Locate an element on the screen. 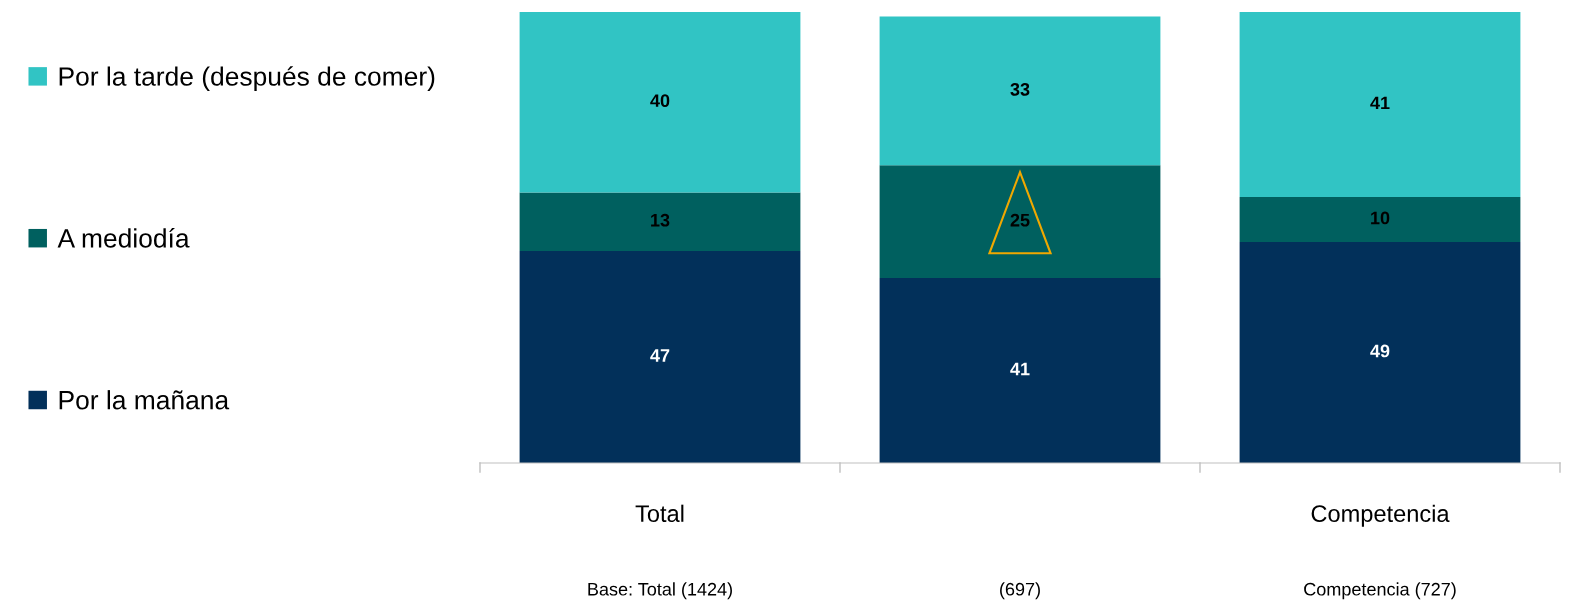  data-label: 10 is located at coordinates (1380, 218).